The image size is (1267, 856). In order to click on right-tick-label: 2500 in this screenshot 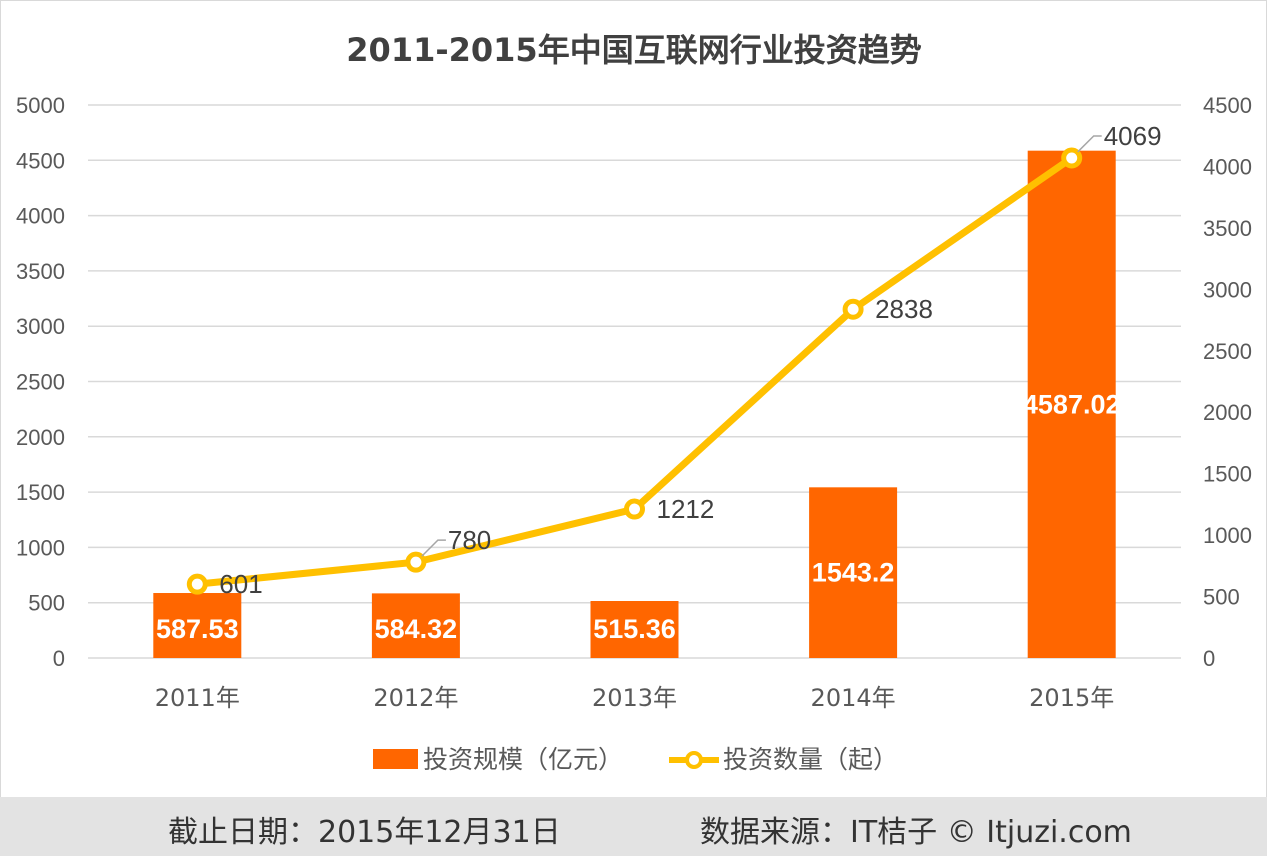, I will do `click(1227, 351)`.